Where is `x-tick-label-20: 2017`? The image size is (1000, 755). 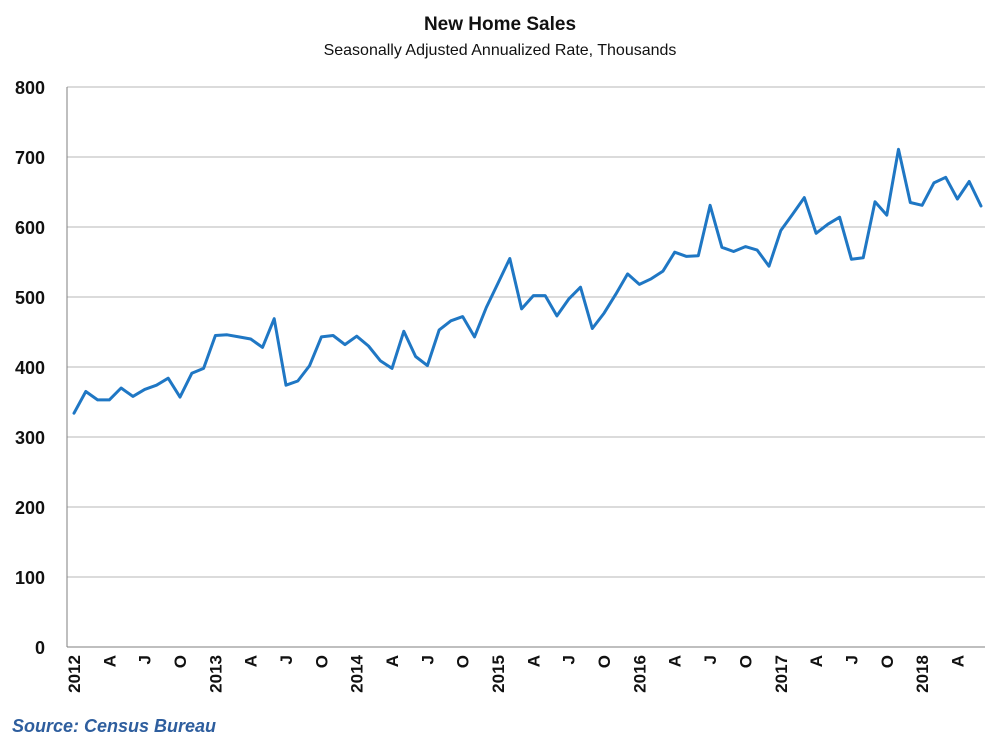
x-tick-label-20: 2017 is located at coordinates (781, 674).